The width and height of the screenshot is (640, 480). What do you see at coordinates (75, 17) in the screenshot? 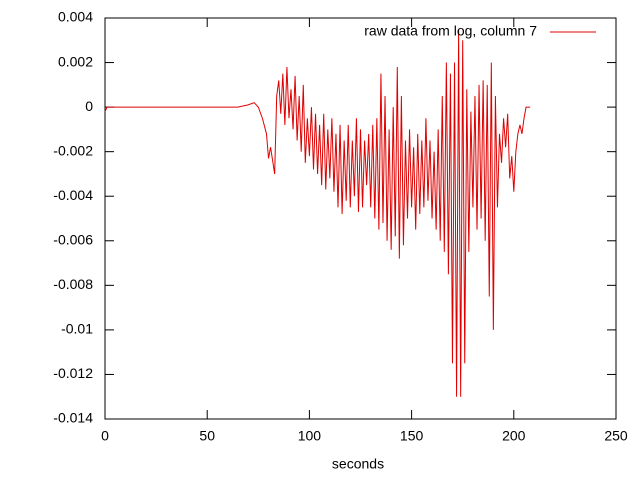
I see `y-tick-label: 0.004` at bounding box center [75, 17].